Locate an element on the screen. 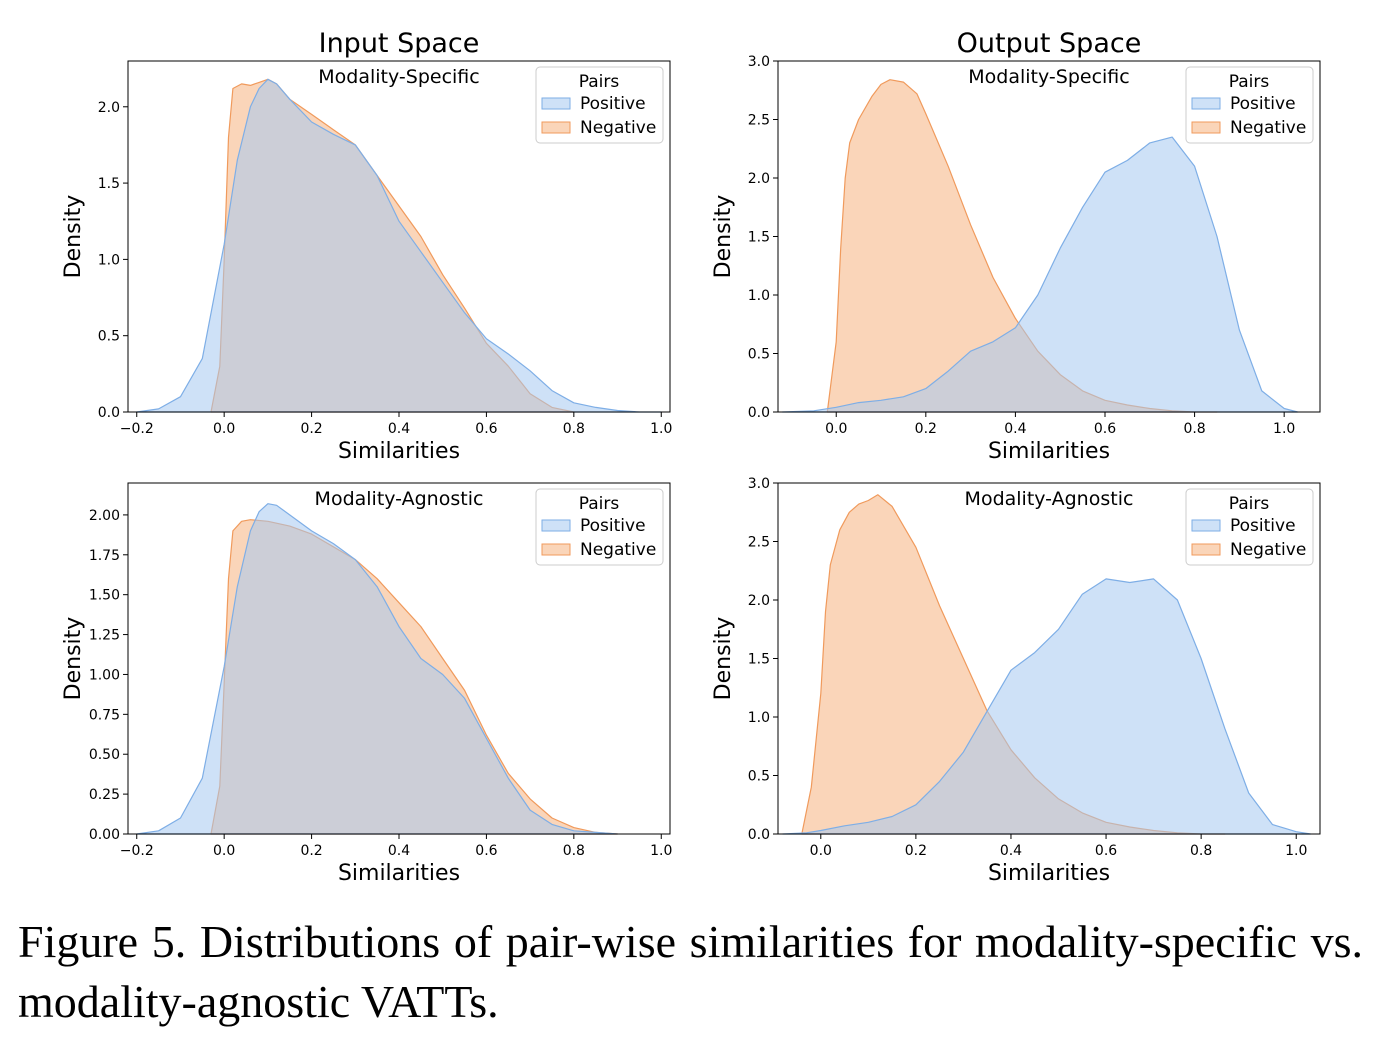 This screenshot has width=1395, height=1059. y-tick-label: 2.00 is located at coordinates (104, 516).